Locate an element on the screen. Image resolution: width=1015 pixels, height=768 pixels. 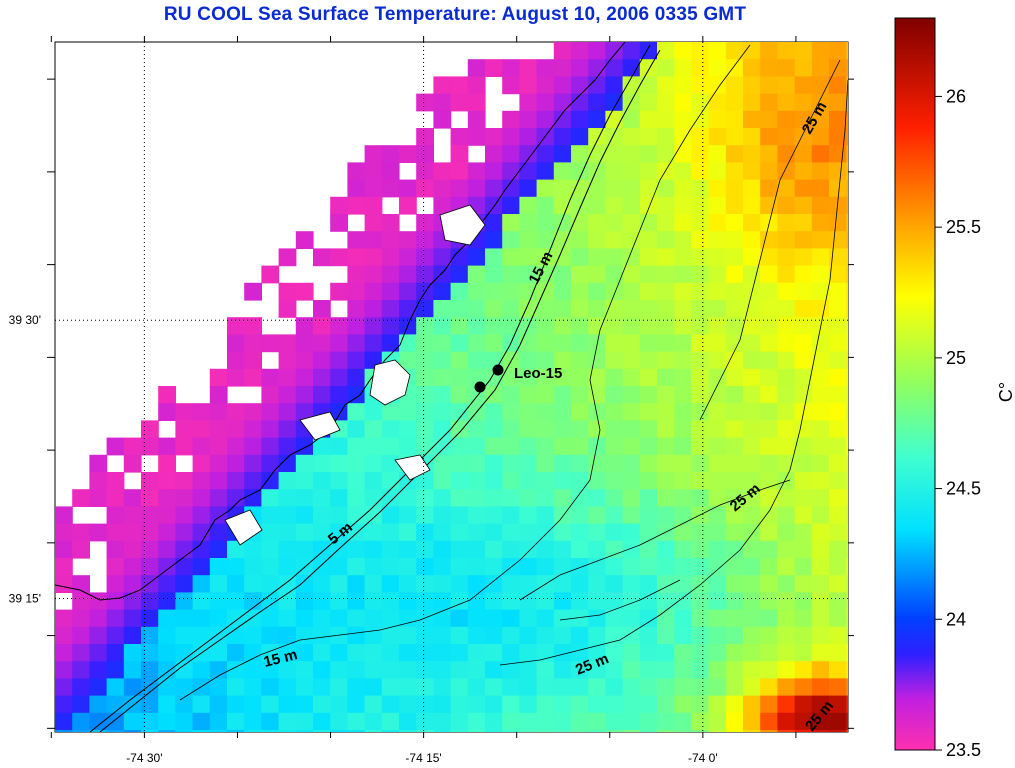
station-leo-15: Leo-15 is located at coordinates (518, 378).